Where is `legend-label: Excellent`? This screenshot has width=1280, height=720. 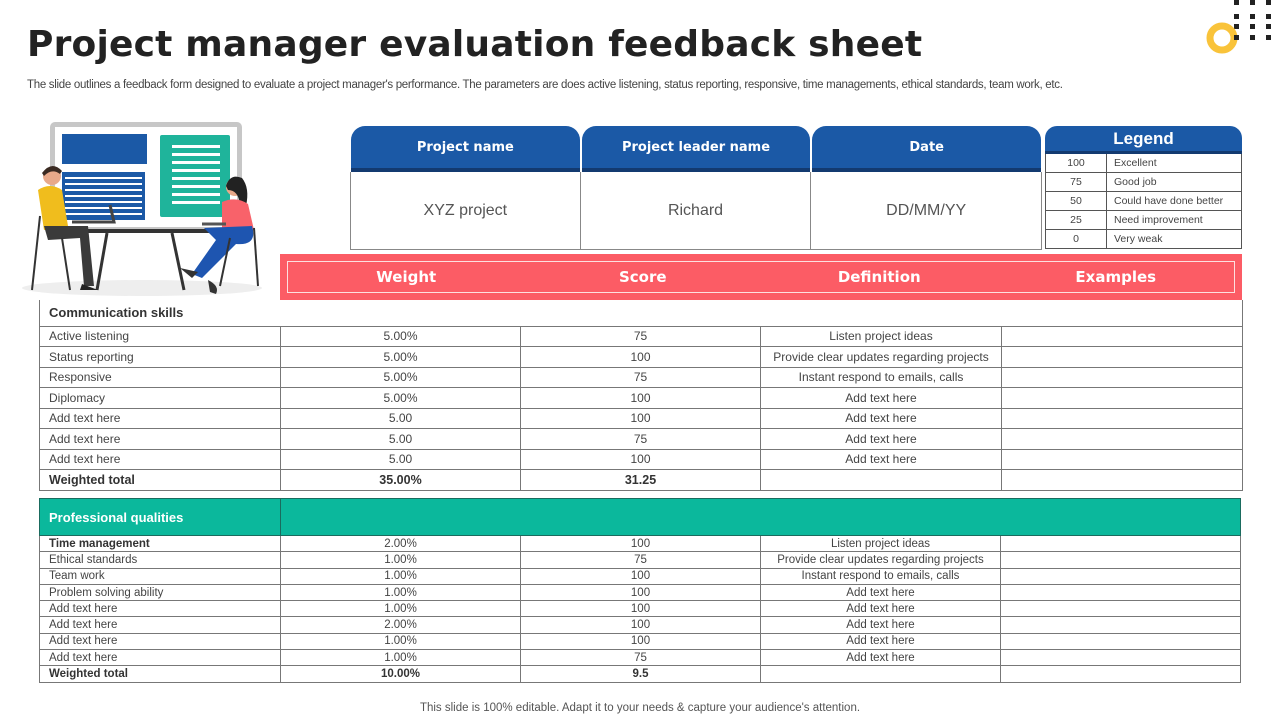
legend-label: Excellent is located at coordinates (1135, 163).